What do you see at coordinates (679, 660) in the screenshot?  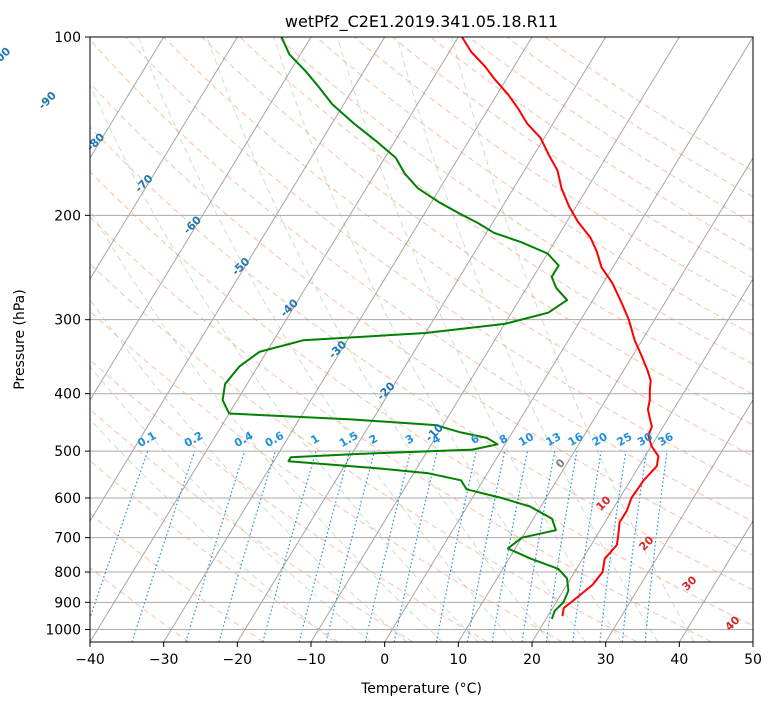 I see `x-tick-label: 40` at bounding box center [679, 660].